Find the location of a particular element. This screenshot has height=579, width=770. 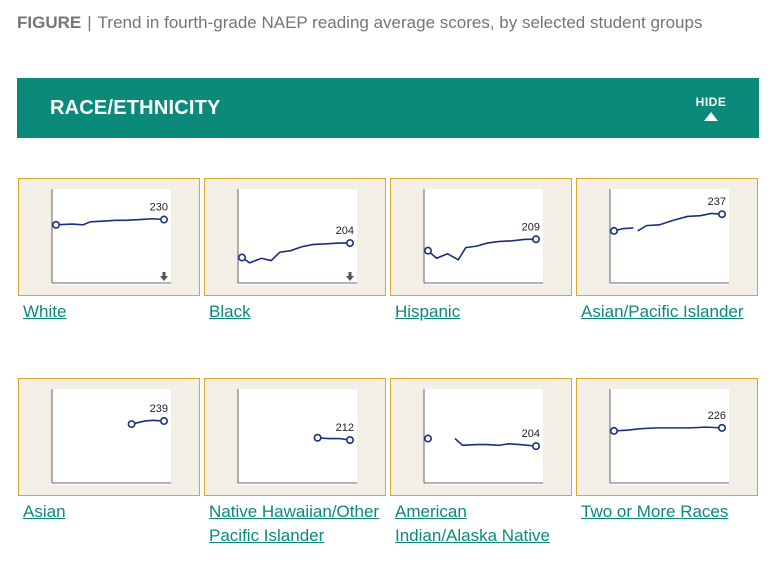

group-link: White is located at coordinates (45, 311).